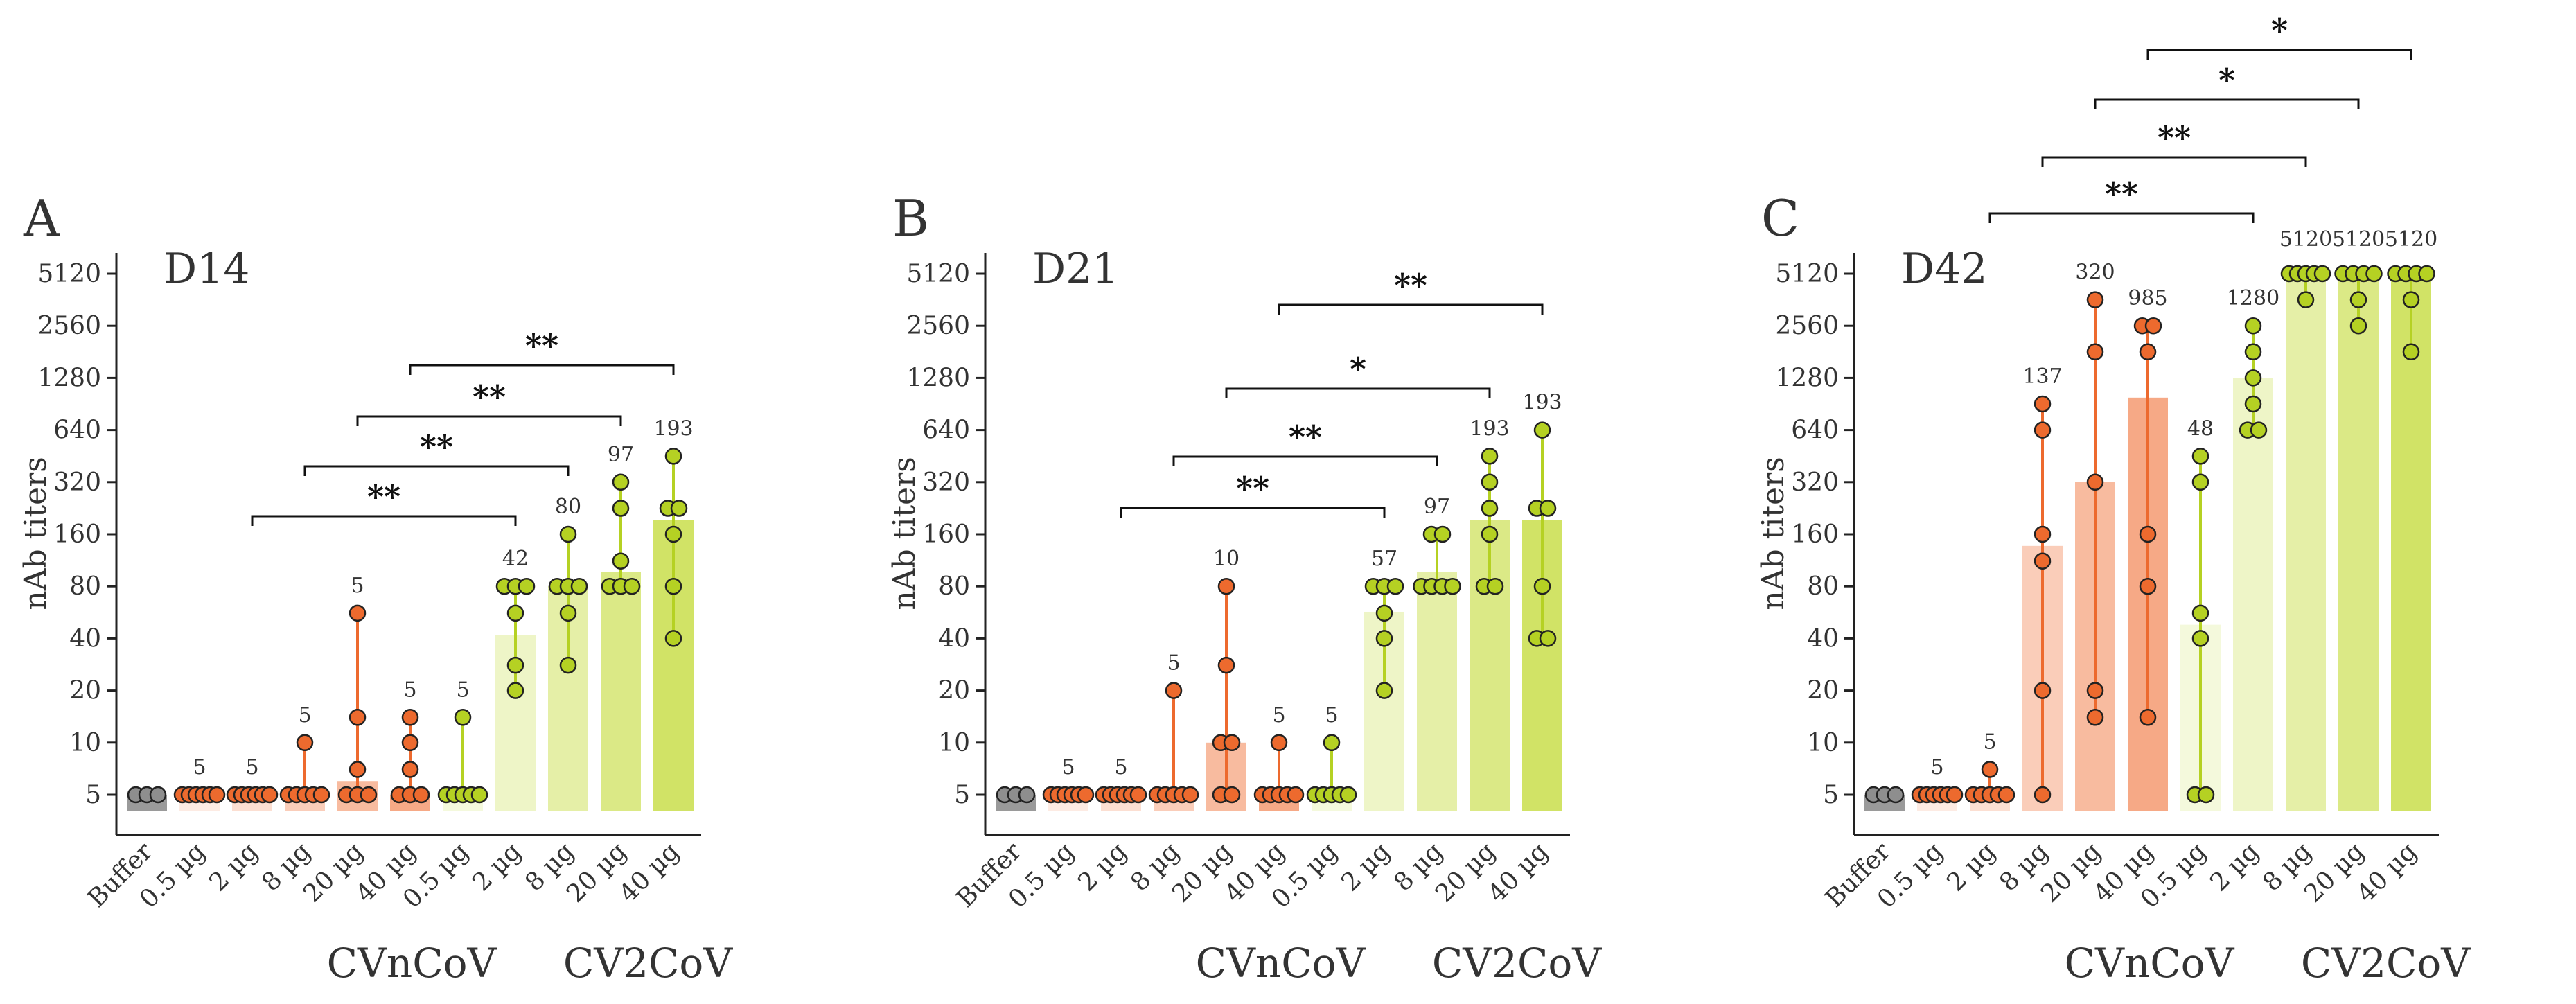 This screenshot has height=1004, width=2576. Describe the element at coordinates (1944, 269) in the screenshot. I see `panel-title: D42` at that location.